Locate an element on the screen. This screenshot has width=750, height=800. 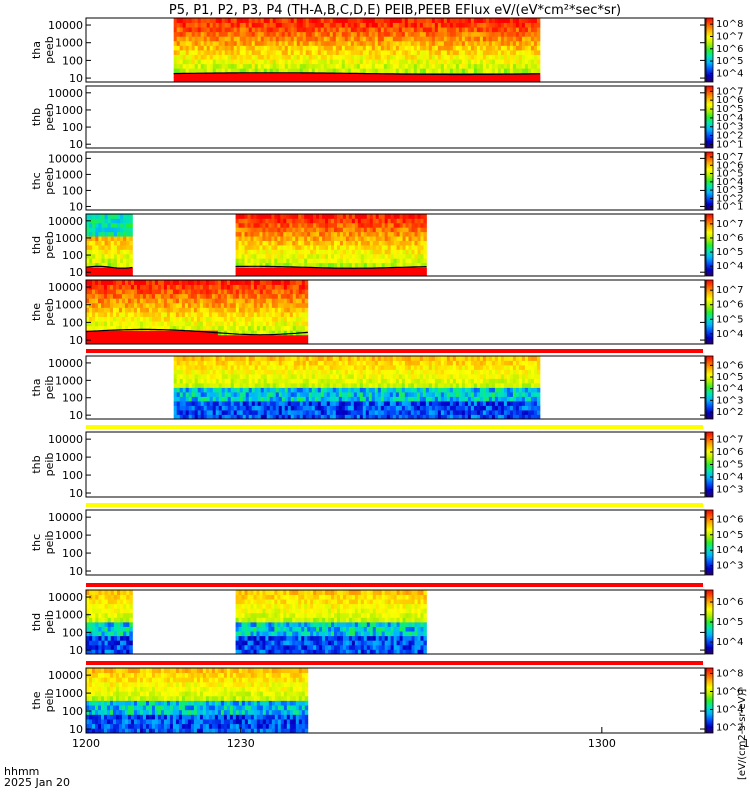
spacecraft-potential-line is located at coordinates (196, 332).